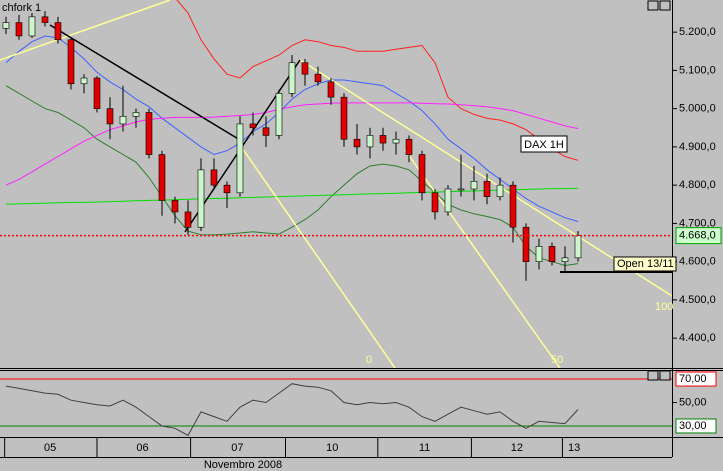  Describe the element at coordinates (21, 8) in the screenshot. I see `tool-label: chfork 1` at that location.